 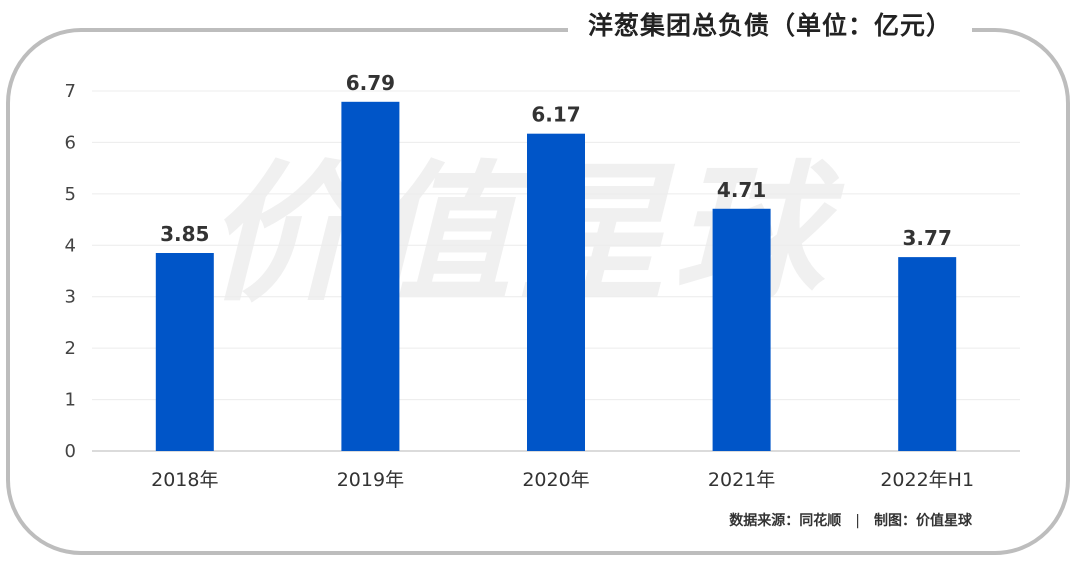 What do you see at coordinates (741, 190) in the screenshot?
I see `bar-value-label: 4.71` at bounding box center [741, 190].